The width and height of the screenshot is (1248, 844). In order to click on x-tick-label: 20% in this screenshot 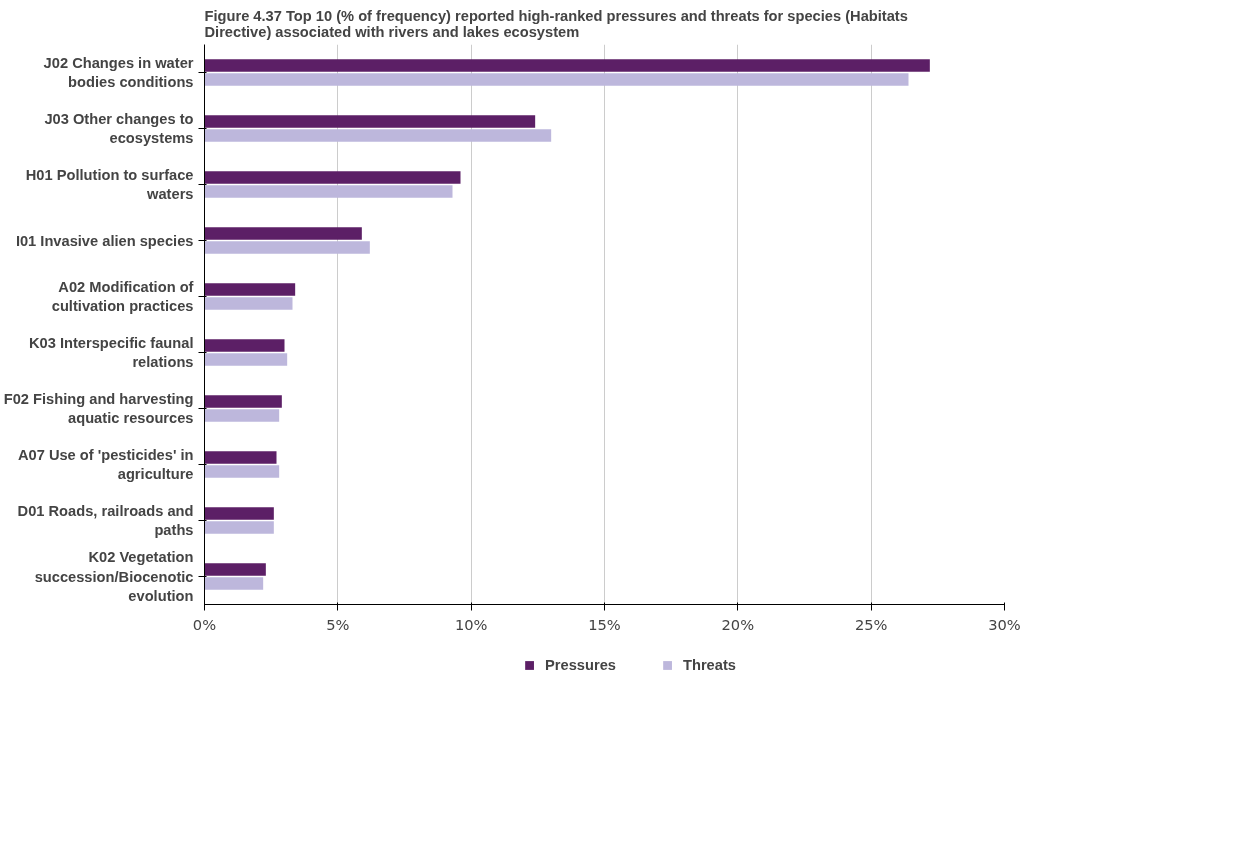, I will do `click(738, 624)`.